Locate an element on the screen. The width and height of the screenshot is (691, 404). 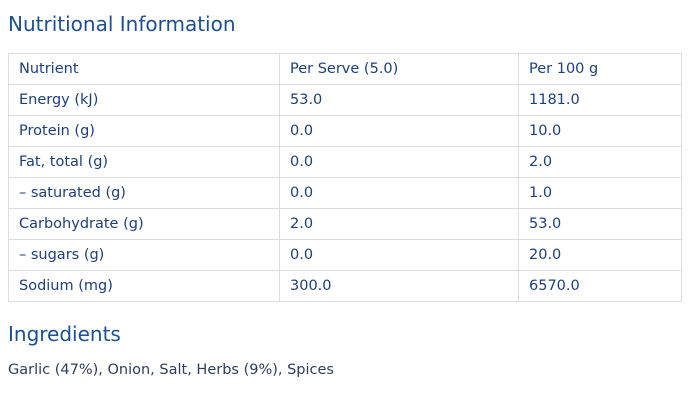
table-row: Protein (g) 0.0 10.0 is located at coordinates (345, 131).